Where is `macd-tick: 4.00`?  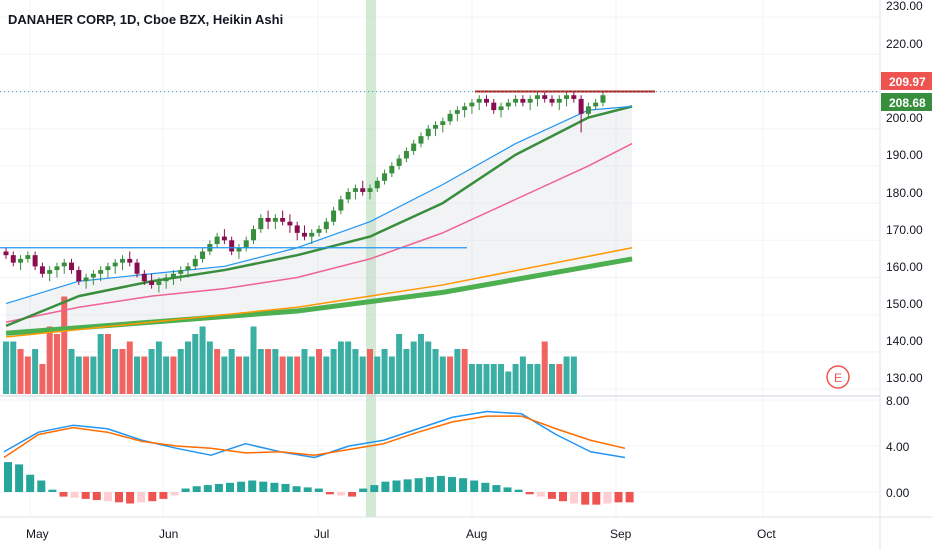
macd-tick: 4.00 is located at coordinates (898, 447).